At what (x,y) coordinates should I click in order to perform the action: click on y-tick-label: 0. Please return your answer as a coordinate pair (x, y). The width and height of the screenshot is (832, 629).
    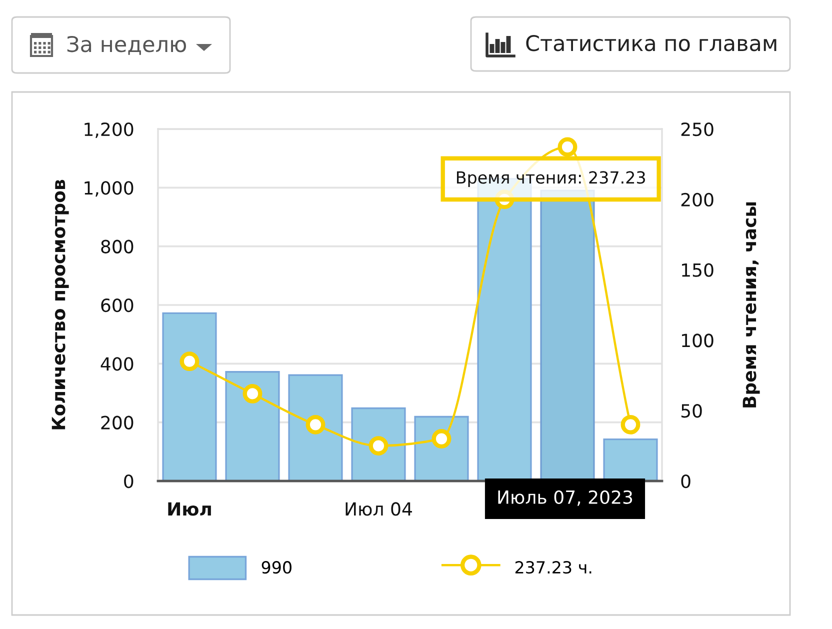
    Looking at the image, I should click on (129, 481).